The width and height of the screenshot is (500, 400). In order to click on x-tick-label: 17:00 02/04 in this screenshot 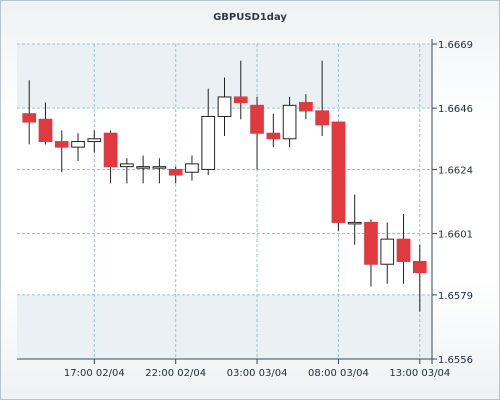, I will do `click(94, 373)`.